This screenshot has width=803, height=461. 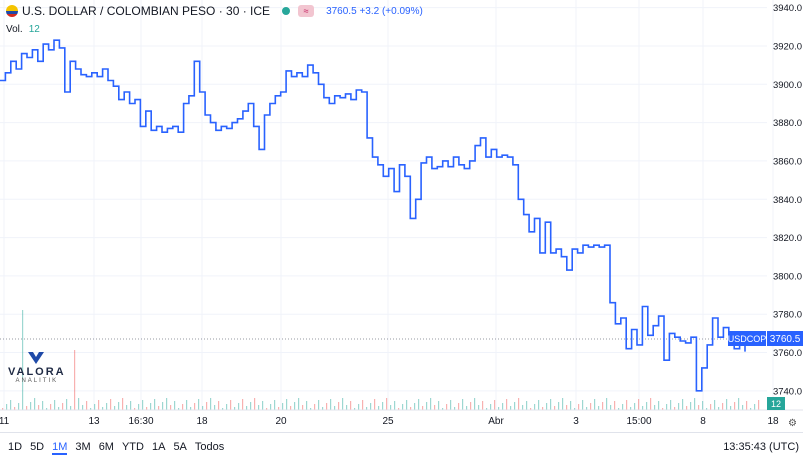 What do you see at coordinates (787, 8) in the screenshot?
I see `y-tick-label: 3940.0` at bounding box center [787, 8].